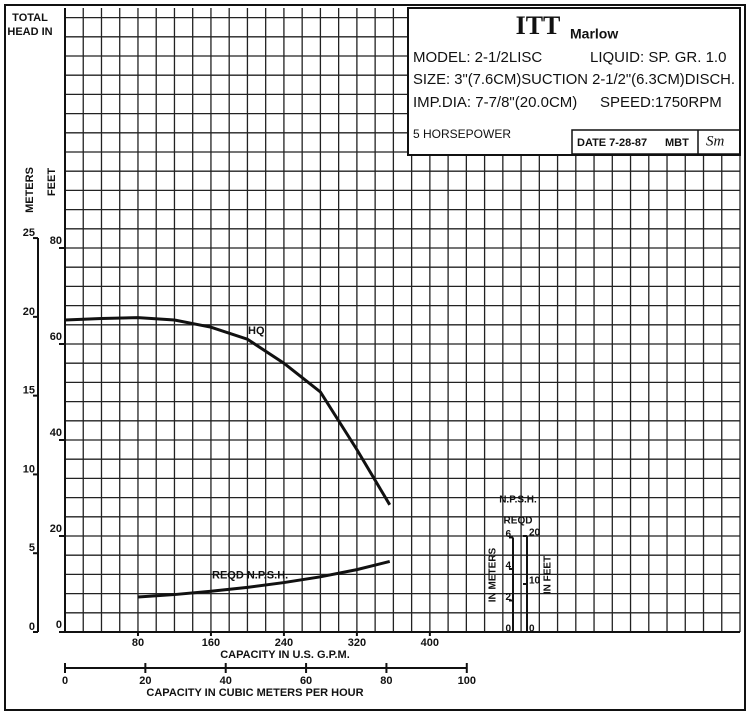 This screenshot has height=716, width=752. What do you see at coordinates (518, 521) in the screenshot?
I see `npsh-title: REQD` at bounding box center [518, 521].